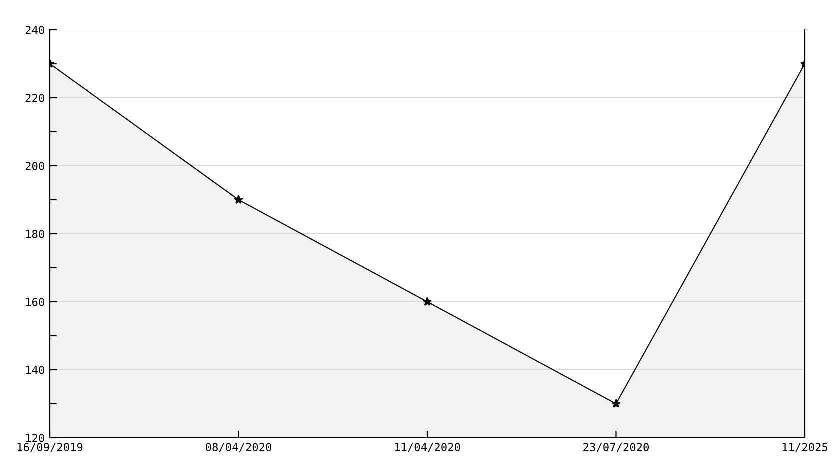 This screenshot has height=468, width=834. I want to click on y-tick-label: 240, so click(35, 30).